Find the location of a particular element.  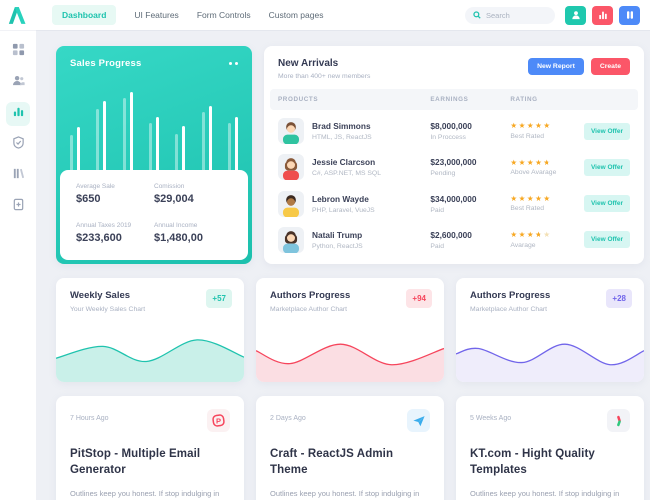

star-half-icon: ★★ is located at coordinates (547, 162).